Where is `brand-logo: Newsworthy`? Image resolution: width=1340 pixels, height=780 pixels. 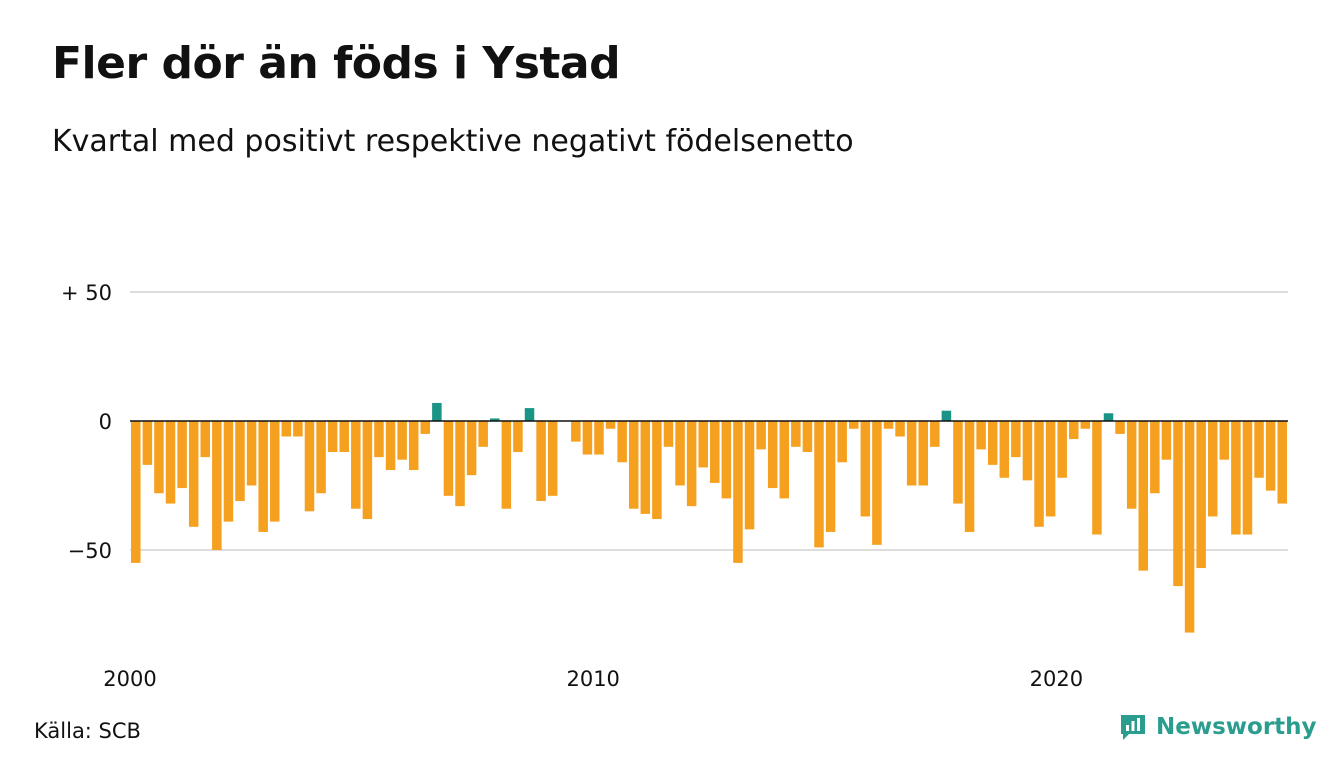 brand-logo: Newsworthy is located at coordinates (1217, 727).